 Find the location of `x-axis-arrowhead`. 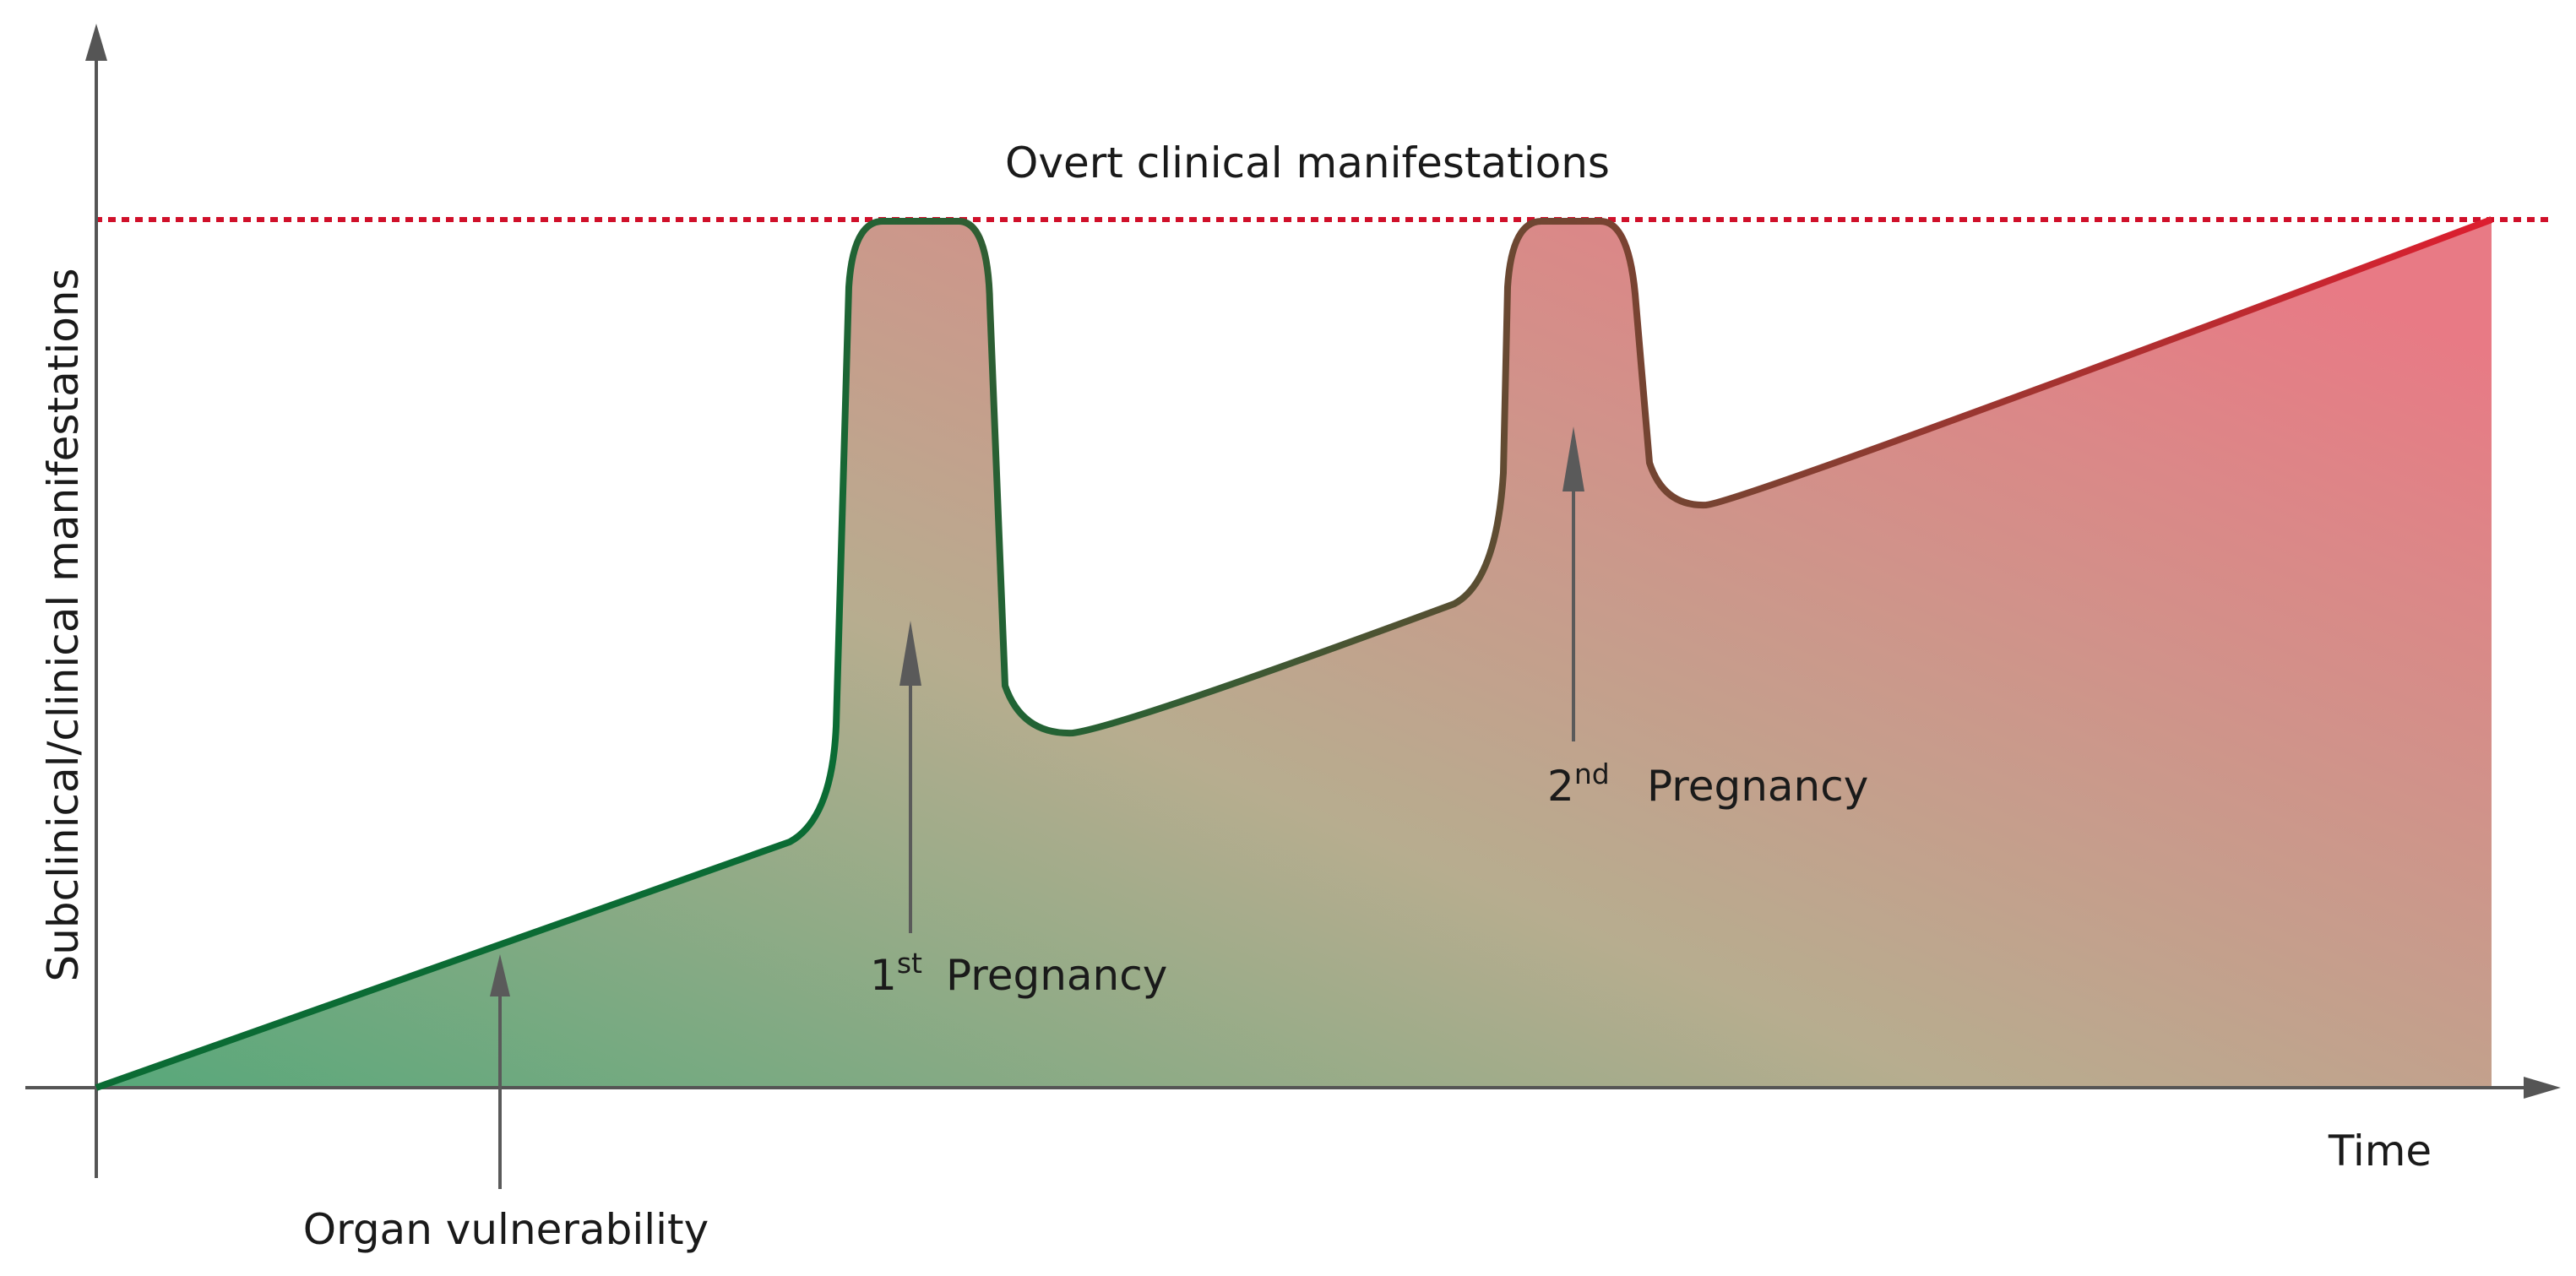

x-axis-arrowhead is located at coordinates (2542, 1088).